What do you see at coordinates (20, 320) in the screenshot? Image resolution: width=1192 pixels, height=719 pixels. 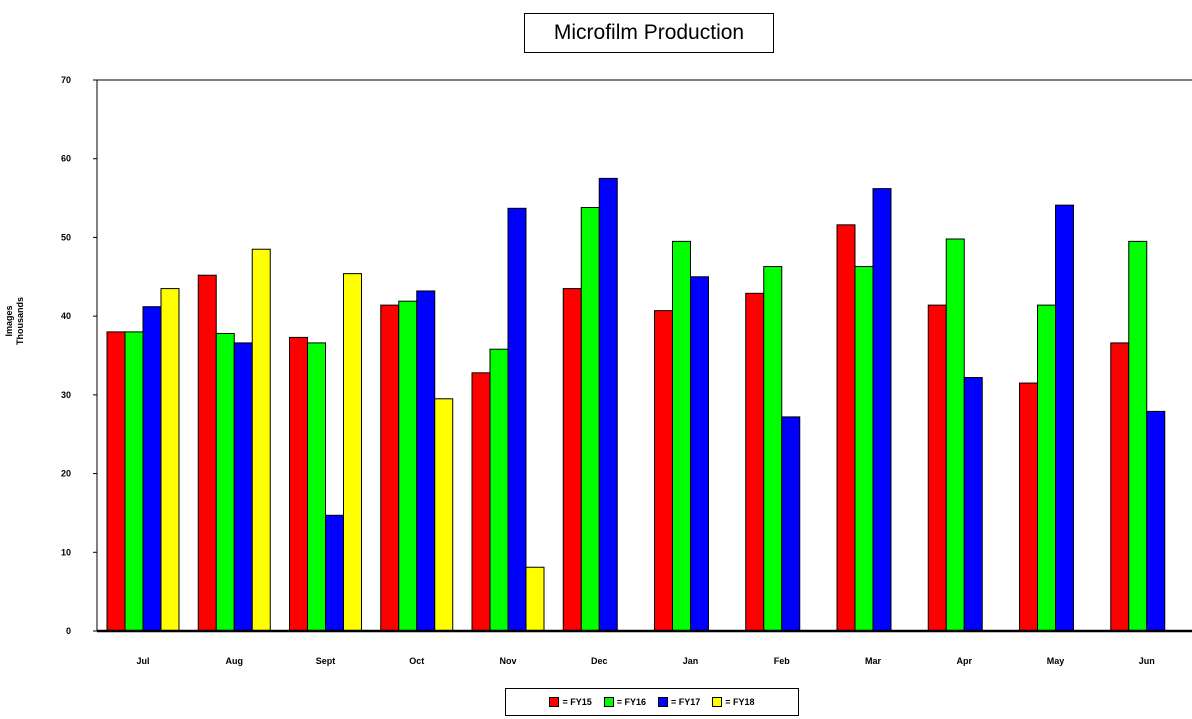 I see `y-axis-label-line2: Thousands` at bounding box center [20, 320].